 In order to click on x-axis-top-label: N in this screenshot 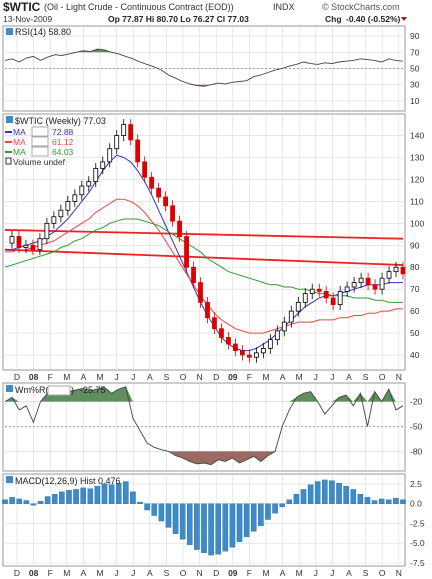, I will do `click(399, 377)`.